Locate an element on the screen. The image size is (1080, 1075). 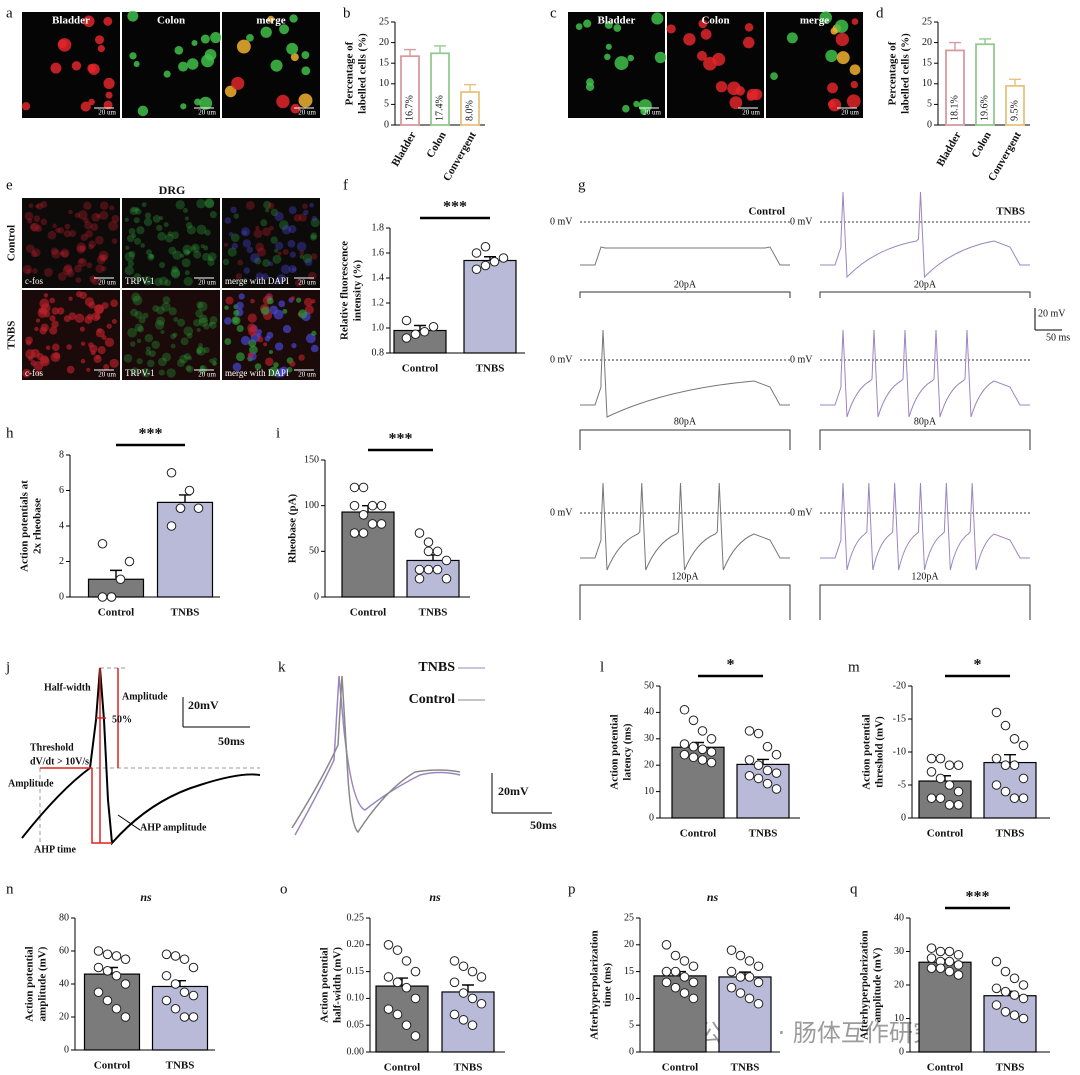
y-axis-label: Afterhyperpolarization is located at coordinates (595, 984).